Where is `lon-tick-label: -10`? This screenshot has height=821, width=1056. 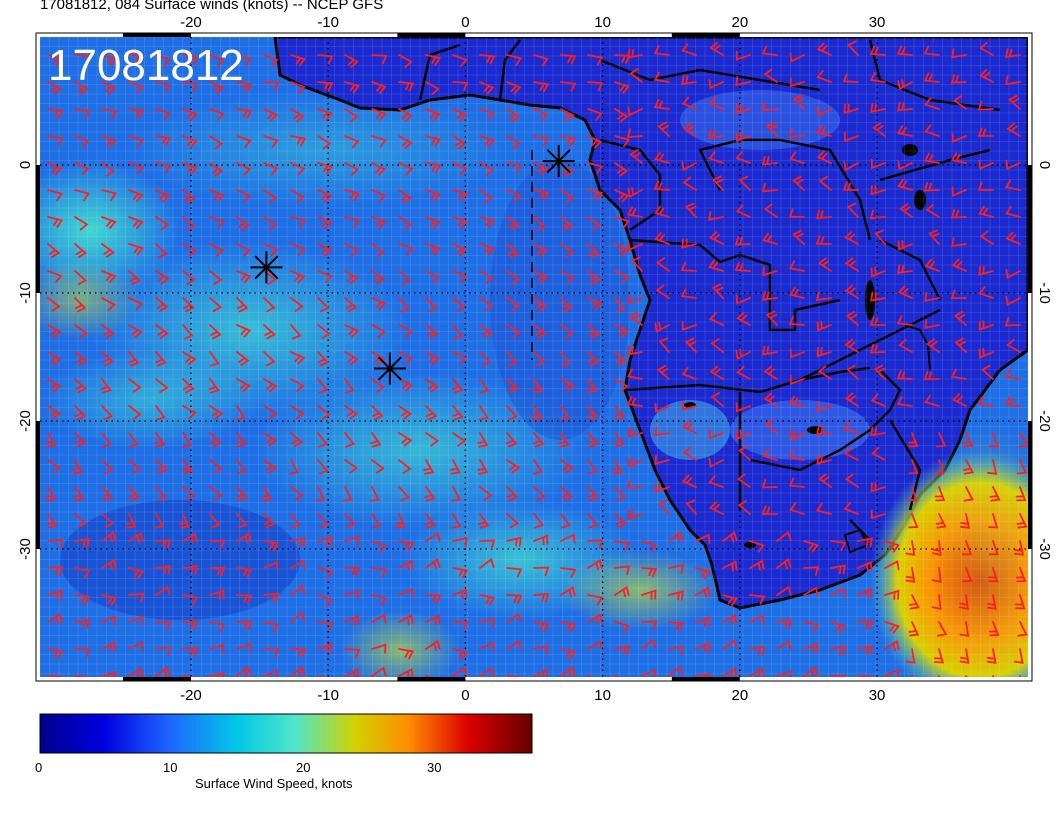 lon-tick-label: -10 is located at coordinates (328, 22).